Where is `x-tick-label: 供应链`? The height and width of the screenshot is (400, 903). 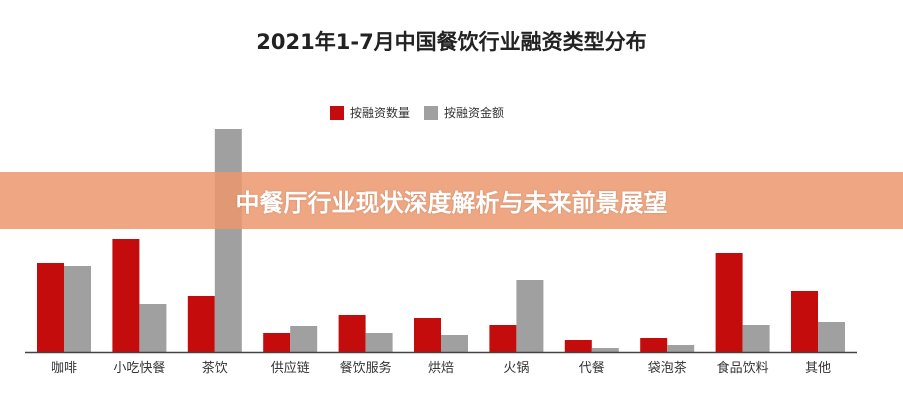 x-tick-label: 供应链 is located at coordinates (290, 368).